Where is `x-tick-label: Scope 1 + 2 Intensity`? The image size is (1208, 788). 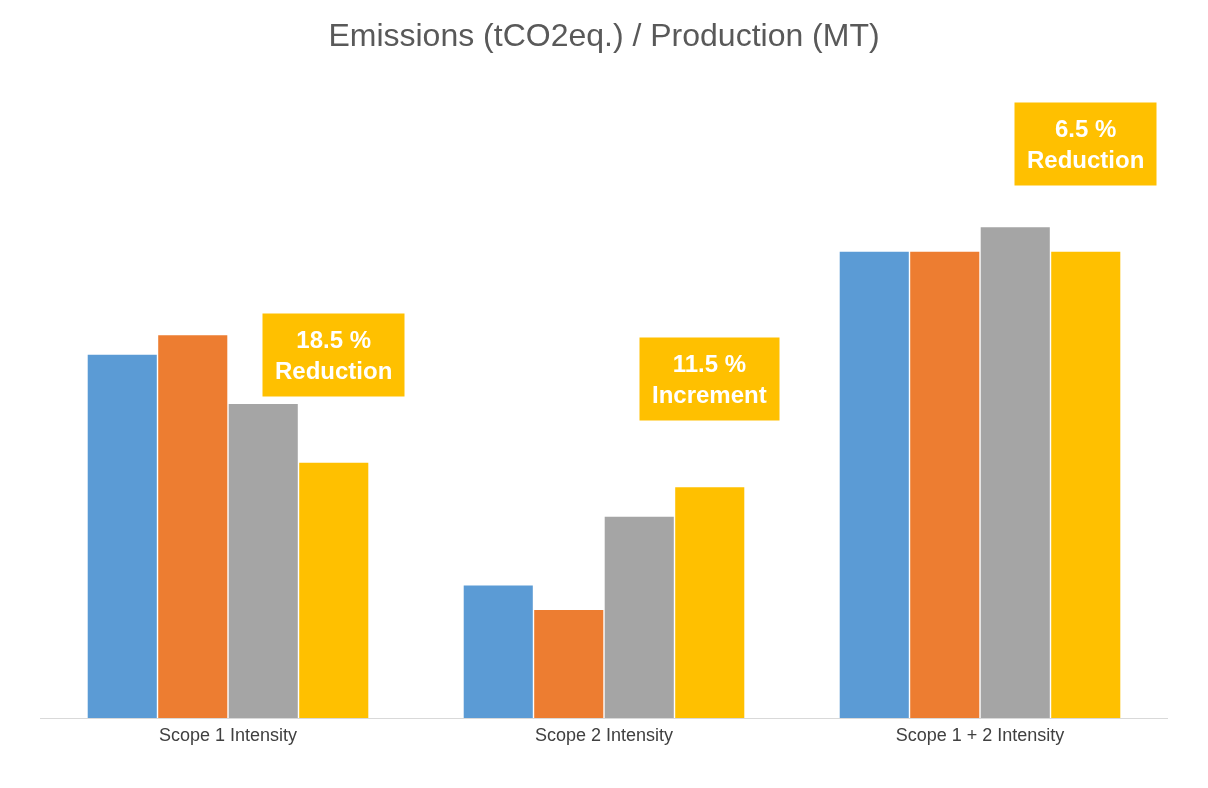 x-tick-label: Scope 1 + 2 Intensity is located at coordinates (980, 734).